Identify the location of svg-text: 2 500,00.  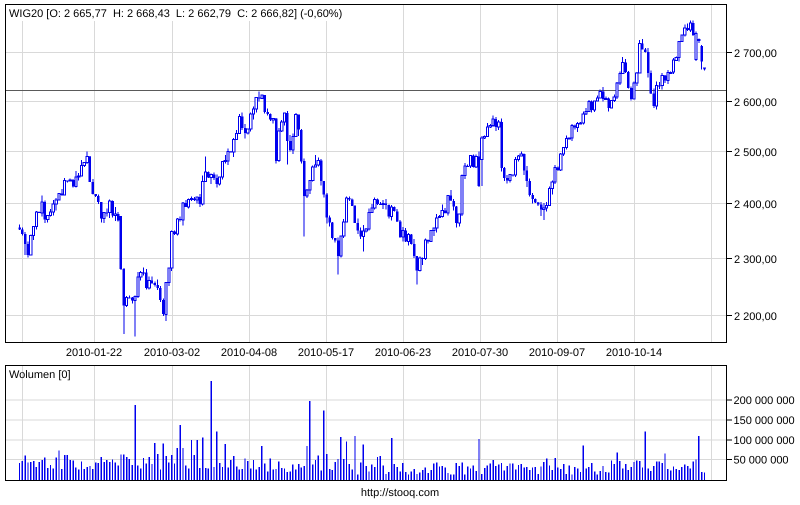
(755, 153).